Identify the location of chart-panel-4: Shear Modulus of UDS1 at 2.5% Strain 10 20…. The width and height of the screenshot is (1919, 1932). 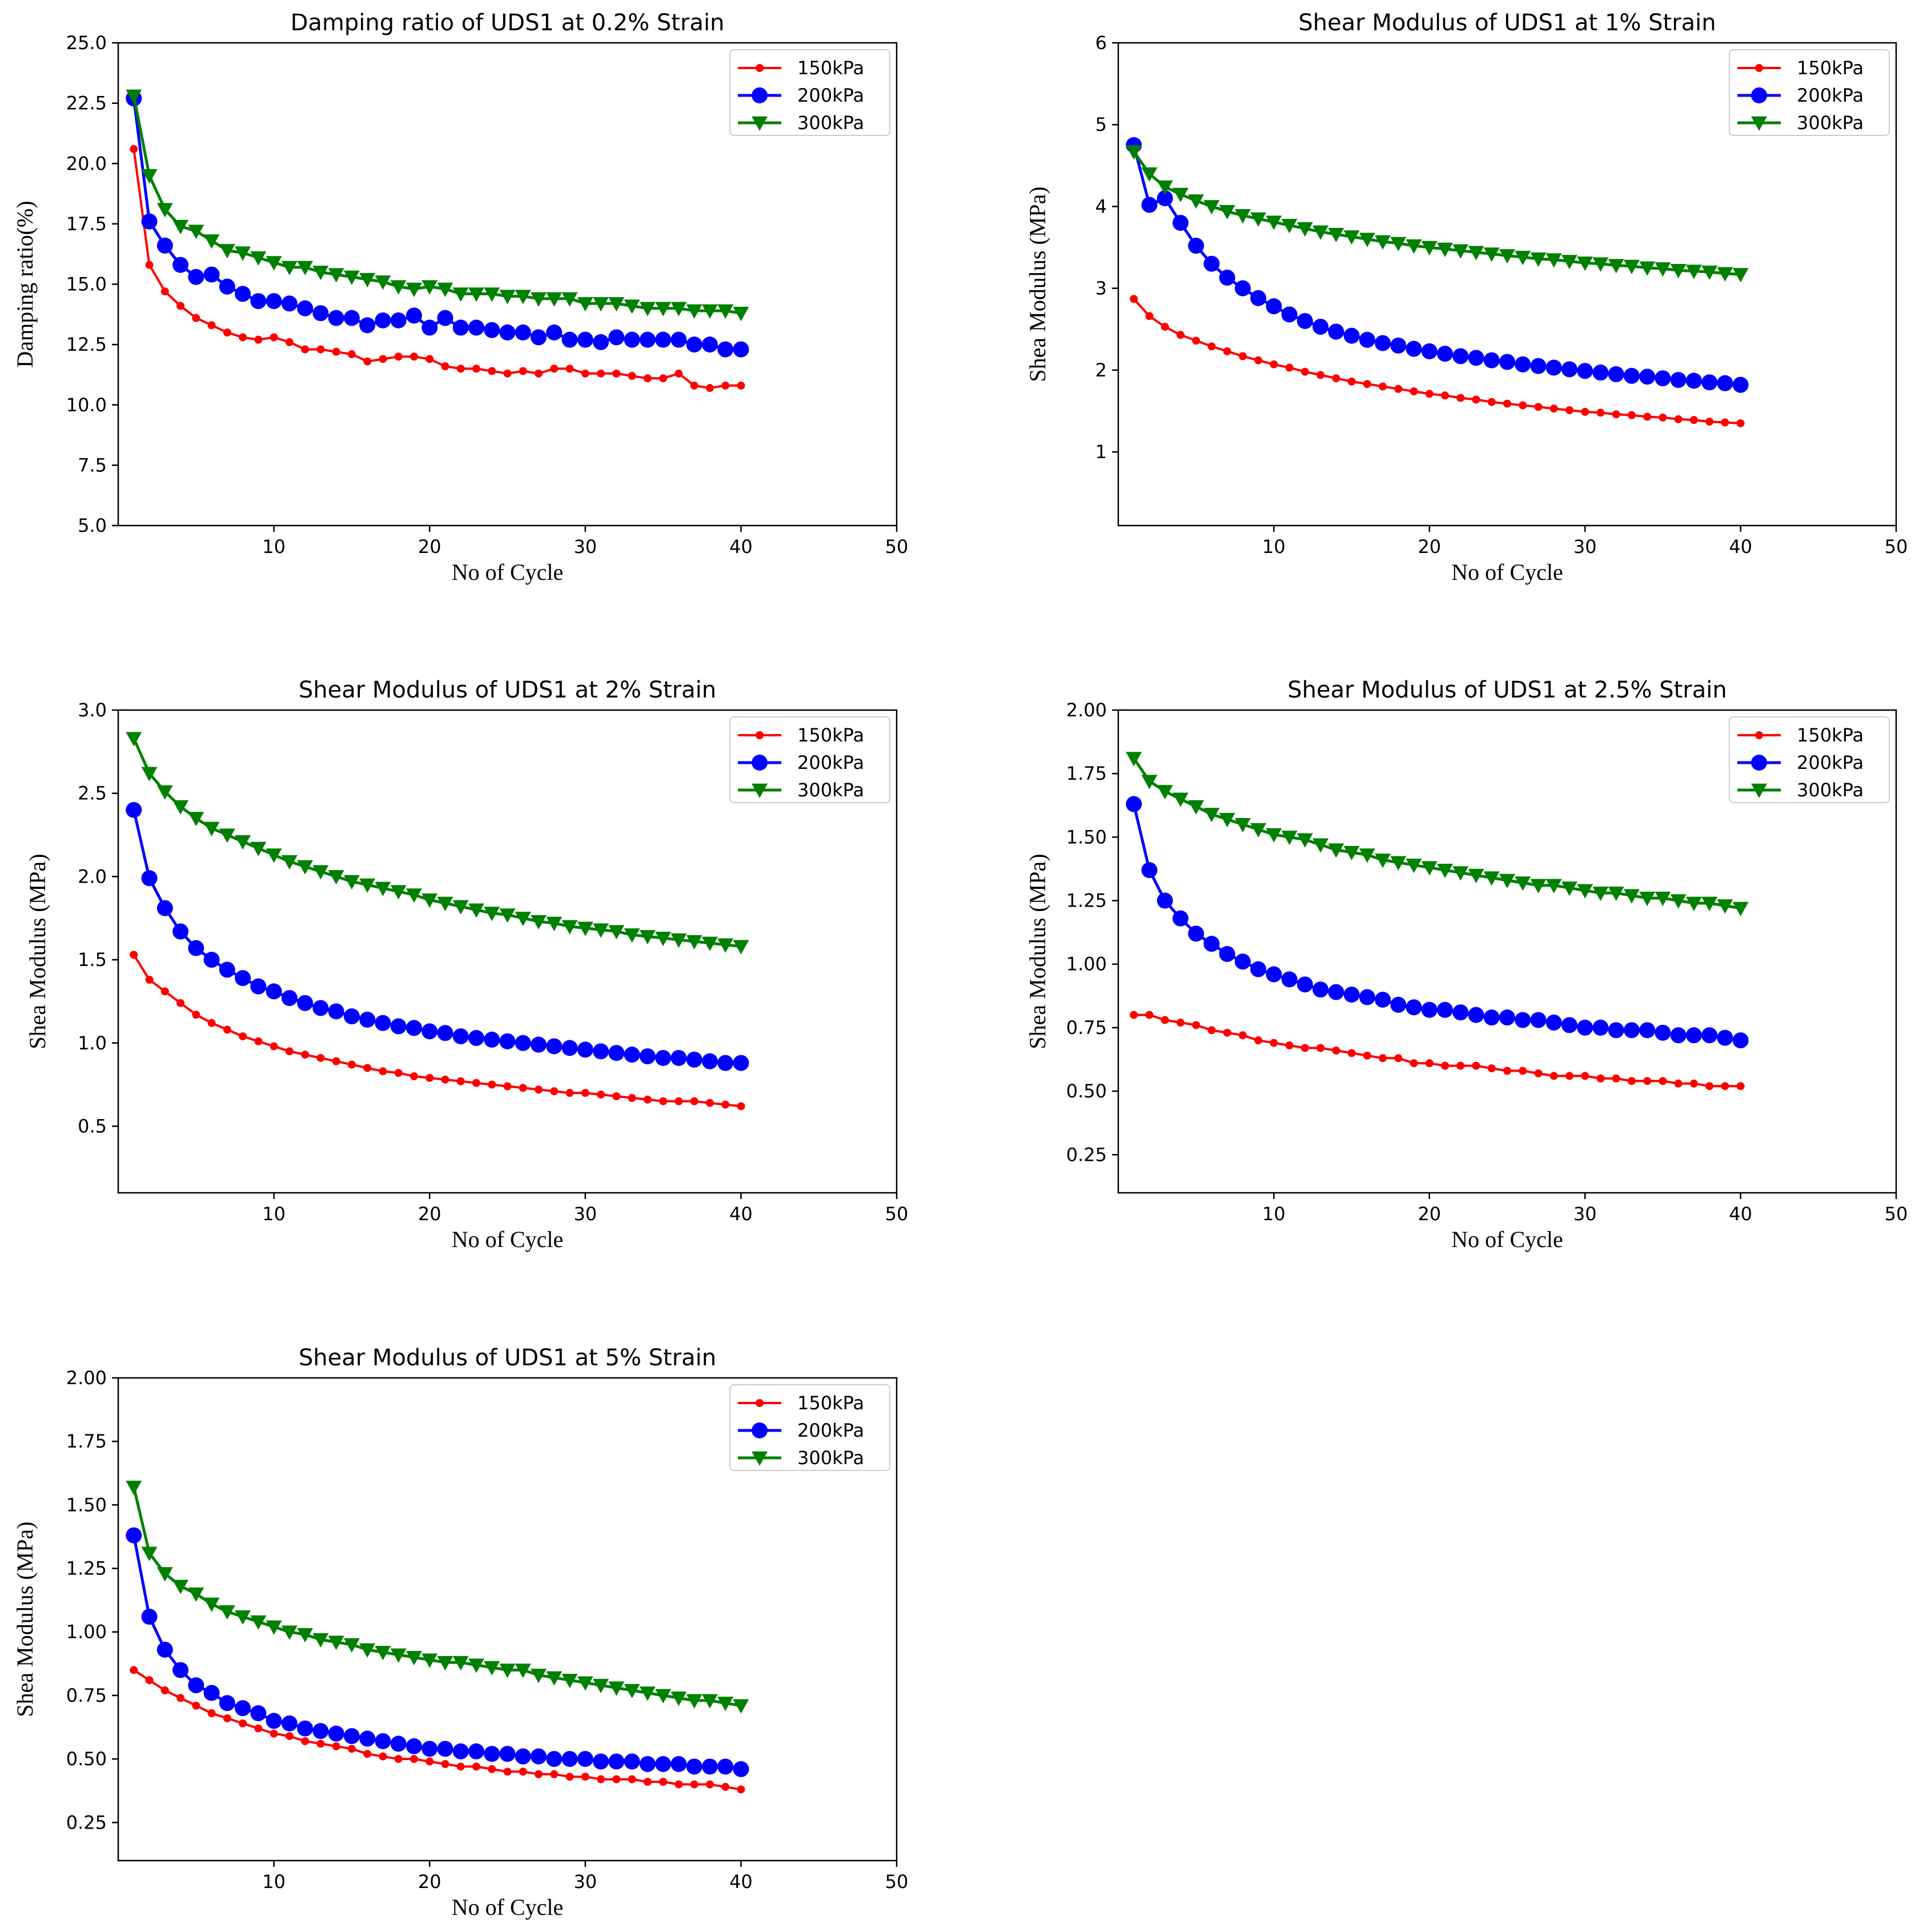
(1466, 964).